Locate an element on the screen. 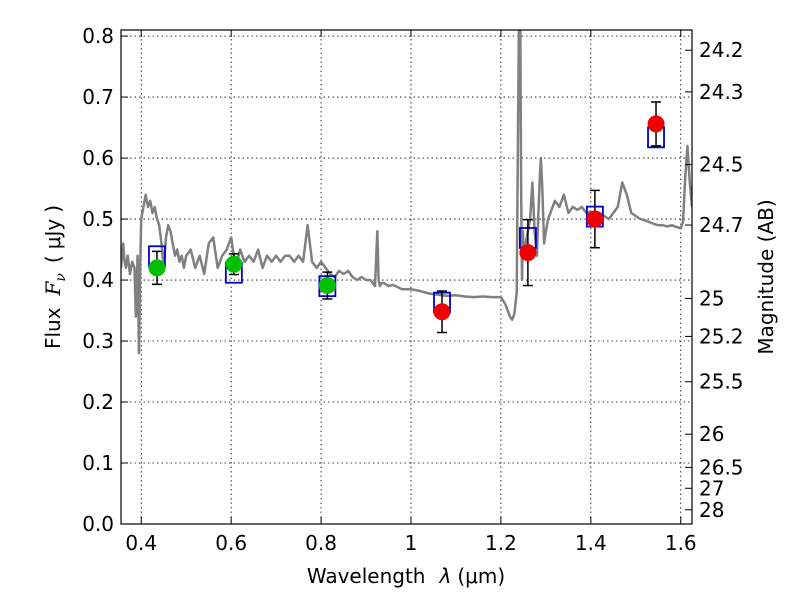 This screenshot has height=600, width=800. y-axis-label-text: Flux is located at coordinates (53, 328).